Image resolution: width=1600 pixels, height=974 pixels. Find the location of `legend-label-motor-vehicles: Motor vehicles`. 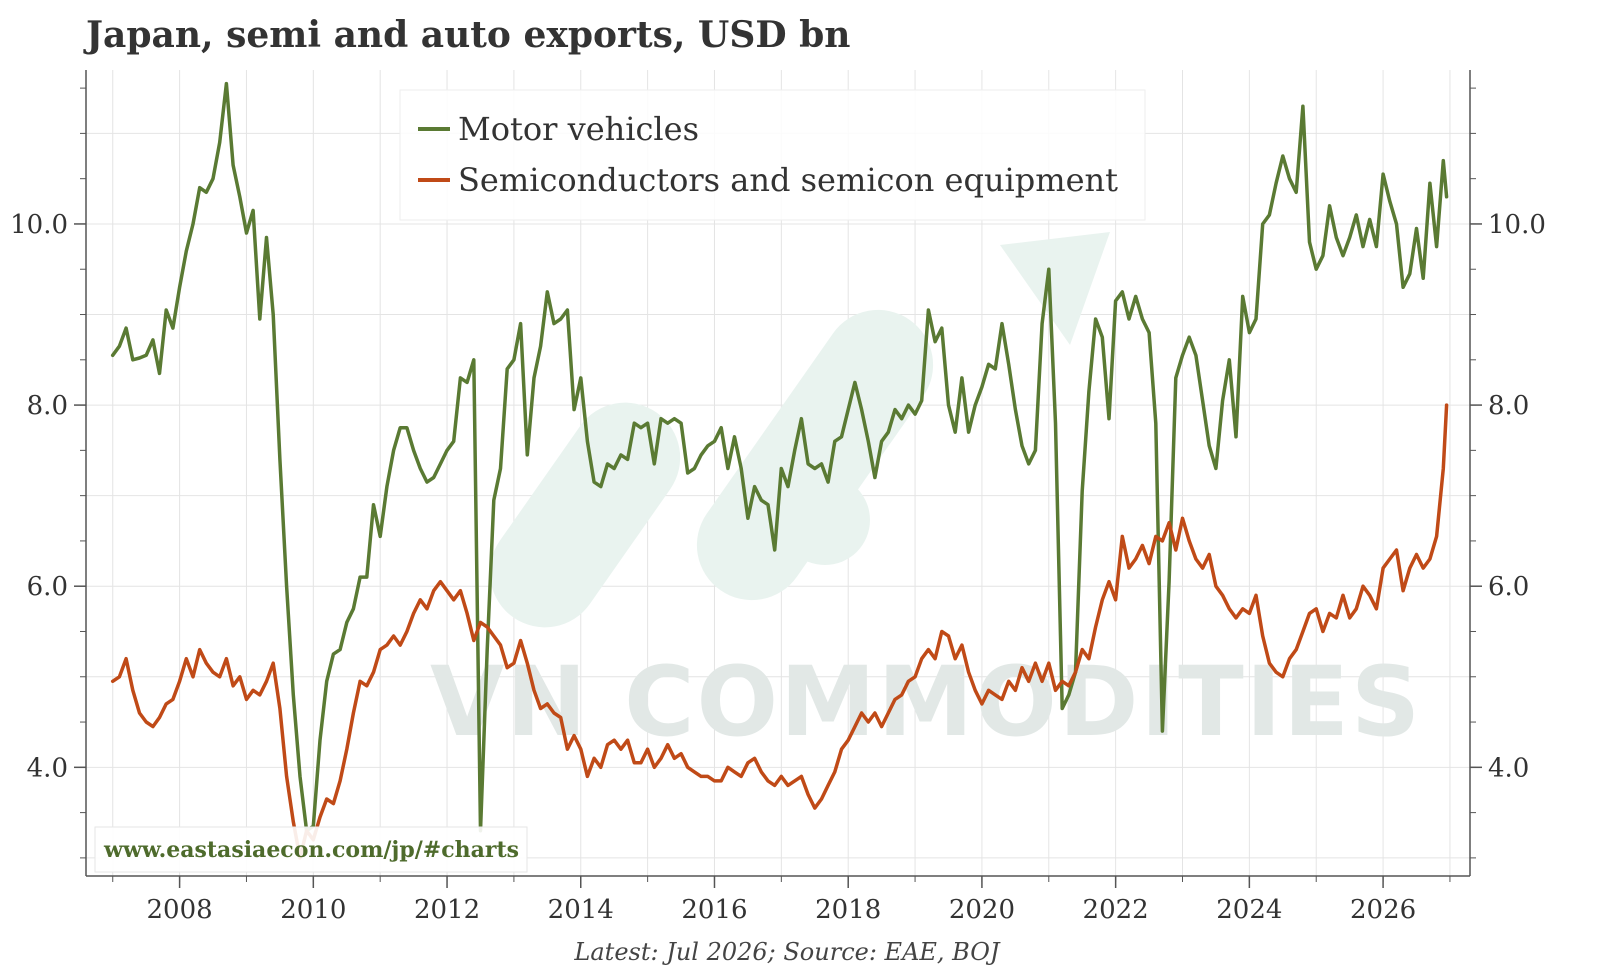

legend-label-motor-vehicles: Motor vehicles is located at coordinates (578, 129).